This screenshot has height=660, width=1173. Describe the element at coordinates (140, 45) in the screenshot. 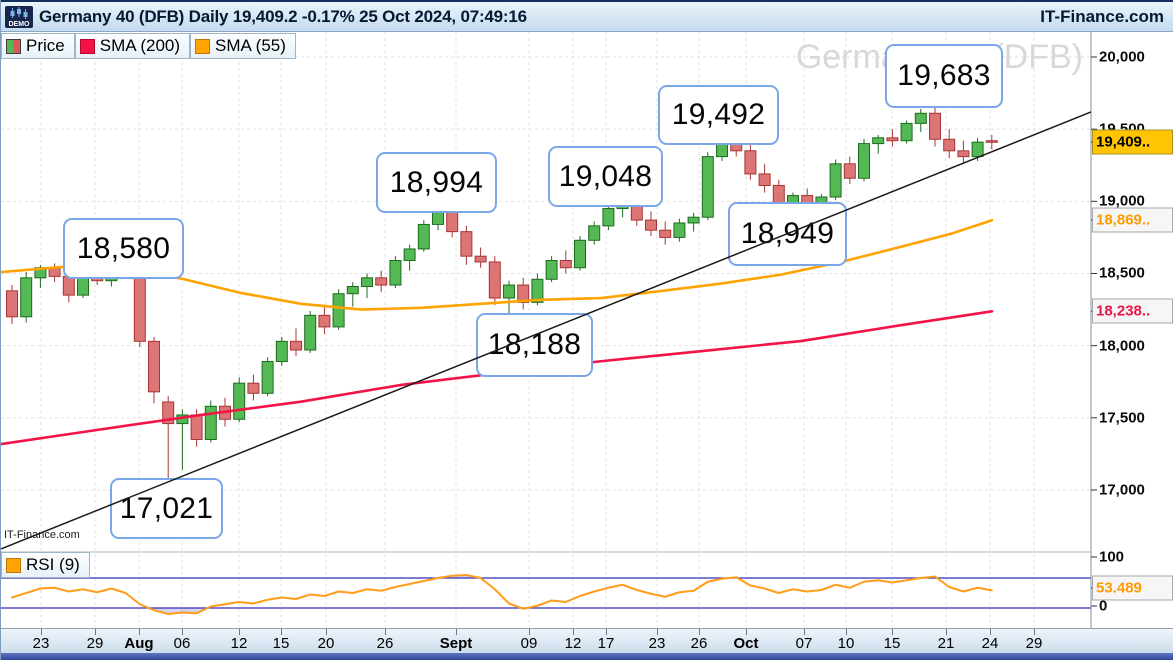

I see `legend-sma200-label: SMA (200)` at that location.